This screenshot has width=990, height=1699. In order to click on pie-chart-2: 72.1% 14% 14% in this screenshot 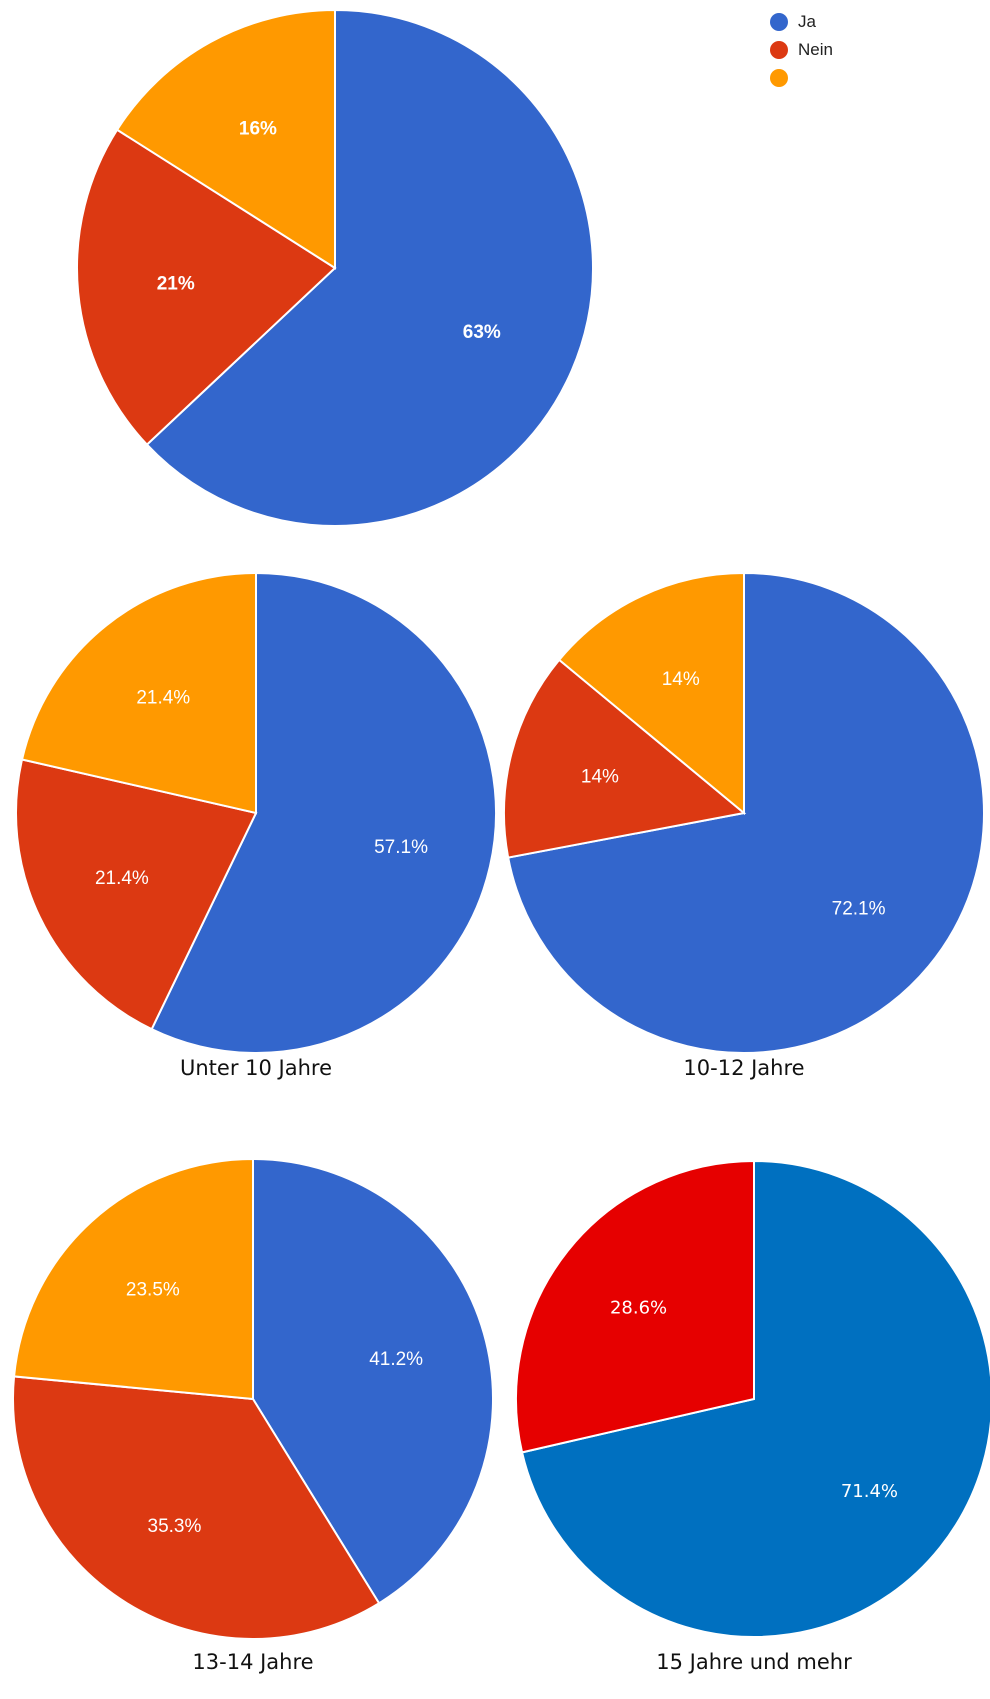, I will do `click(744, 812)`.